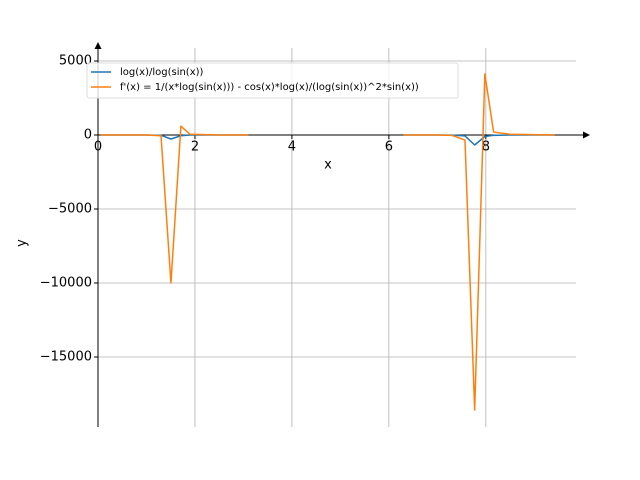 This screenshot has height=480, width=640. What do you see at coordinates (22, 243) in the screenshot?
I see `y-axis-label: y` at bounding box center [22, 243].